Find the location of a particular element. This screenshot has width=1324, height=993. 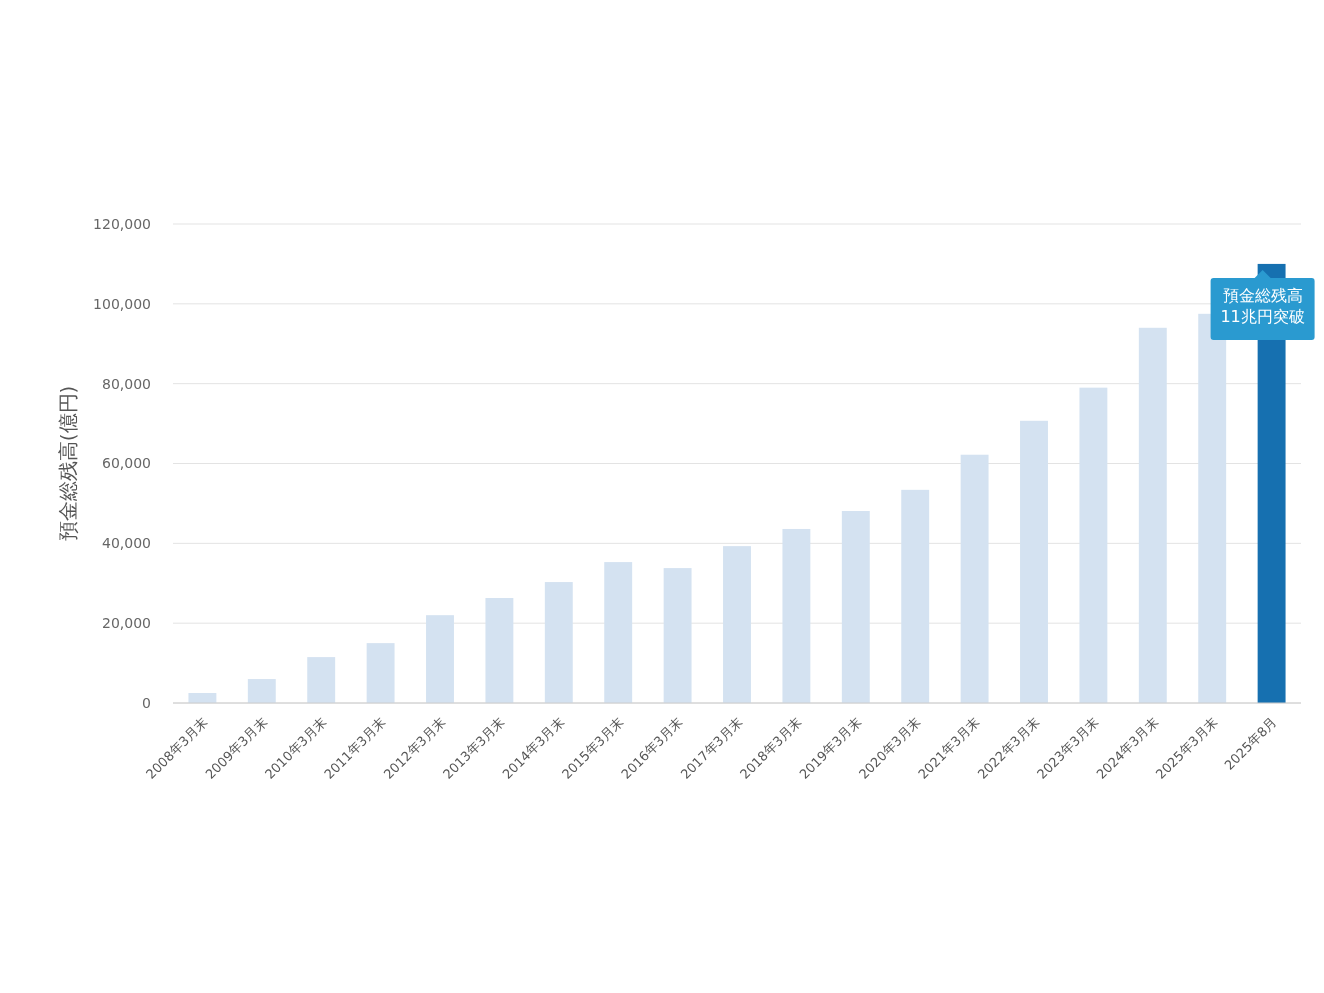

y-tick-label: 20,000 is located at coordinates (126, 623).